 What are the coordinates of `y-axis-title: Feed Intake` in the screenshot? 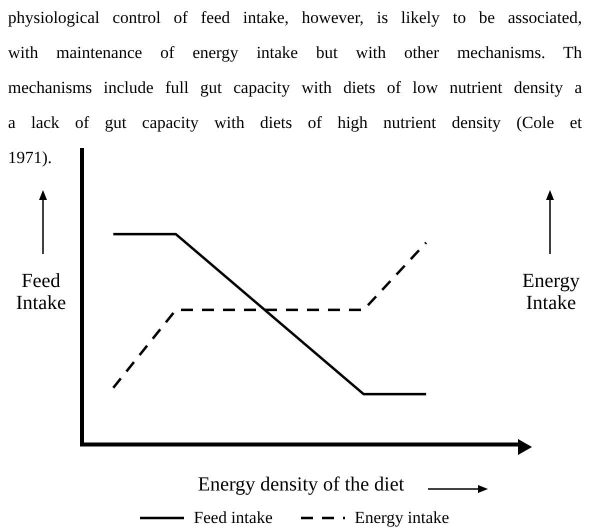 It's located at (41, 292).